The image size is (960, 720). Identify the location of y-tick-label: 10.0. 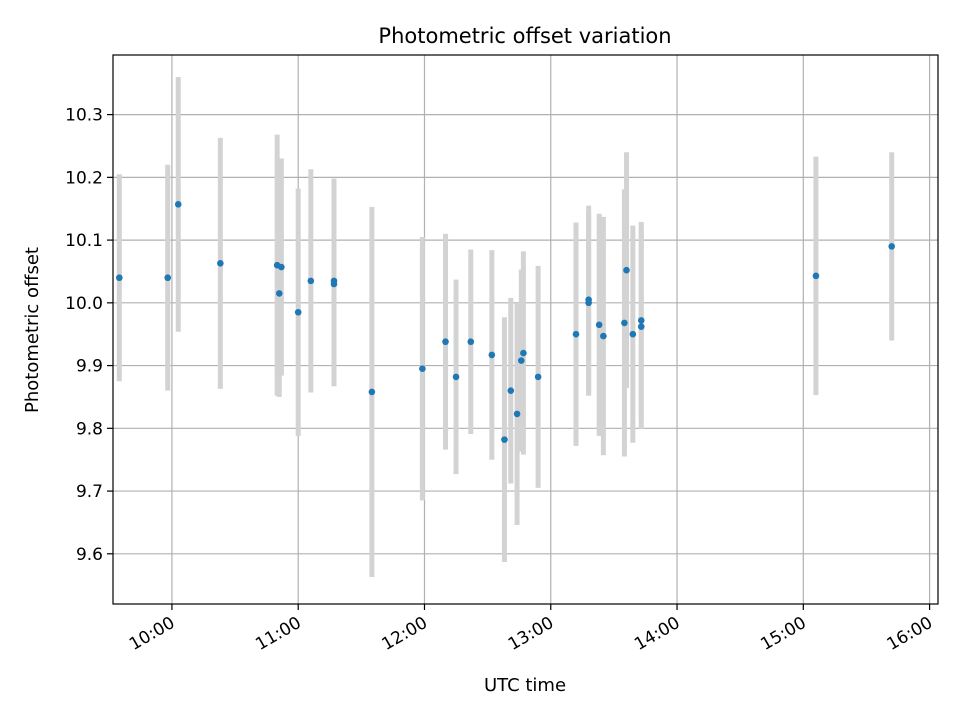
(84, 304).